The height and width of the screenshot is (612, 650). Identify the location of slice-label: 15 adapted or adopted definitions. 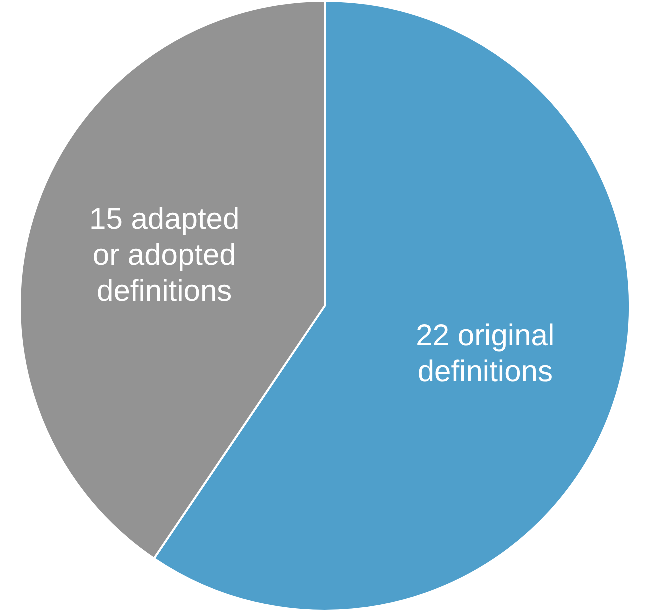
(165, 255).